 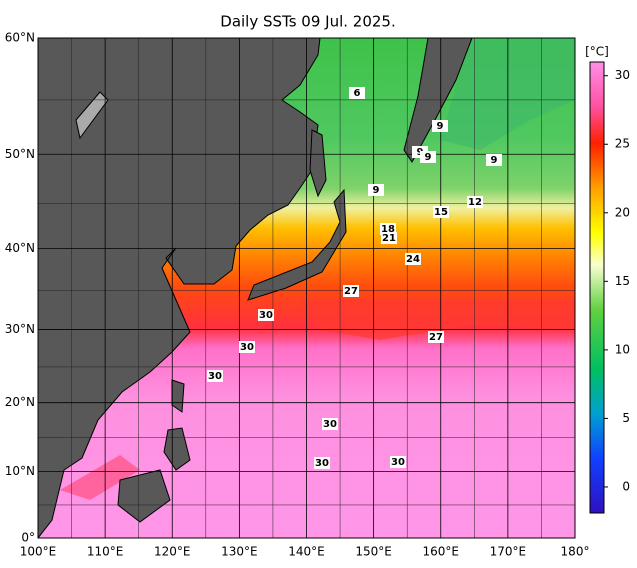 What do you see at coordinates (306, 552) in the screenshot?
I see `lon-label: 140°E` at bounding box center [306, 552].